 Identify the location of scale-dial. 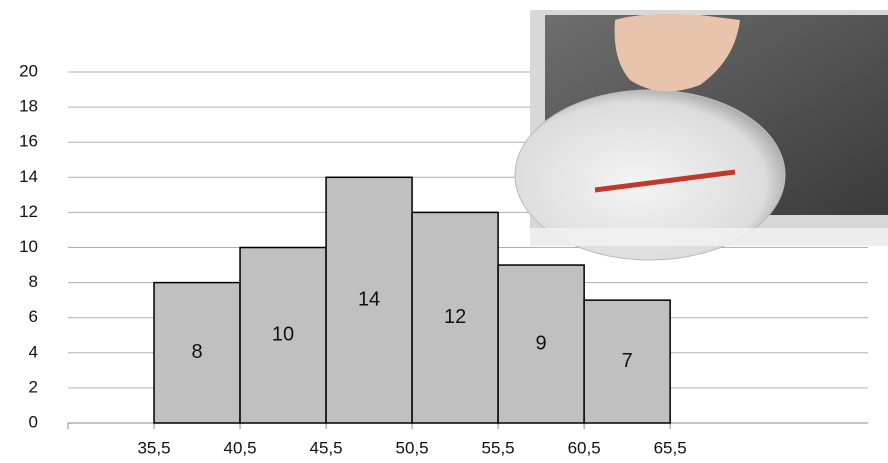
(650, 175).